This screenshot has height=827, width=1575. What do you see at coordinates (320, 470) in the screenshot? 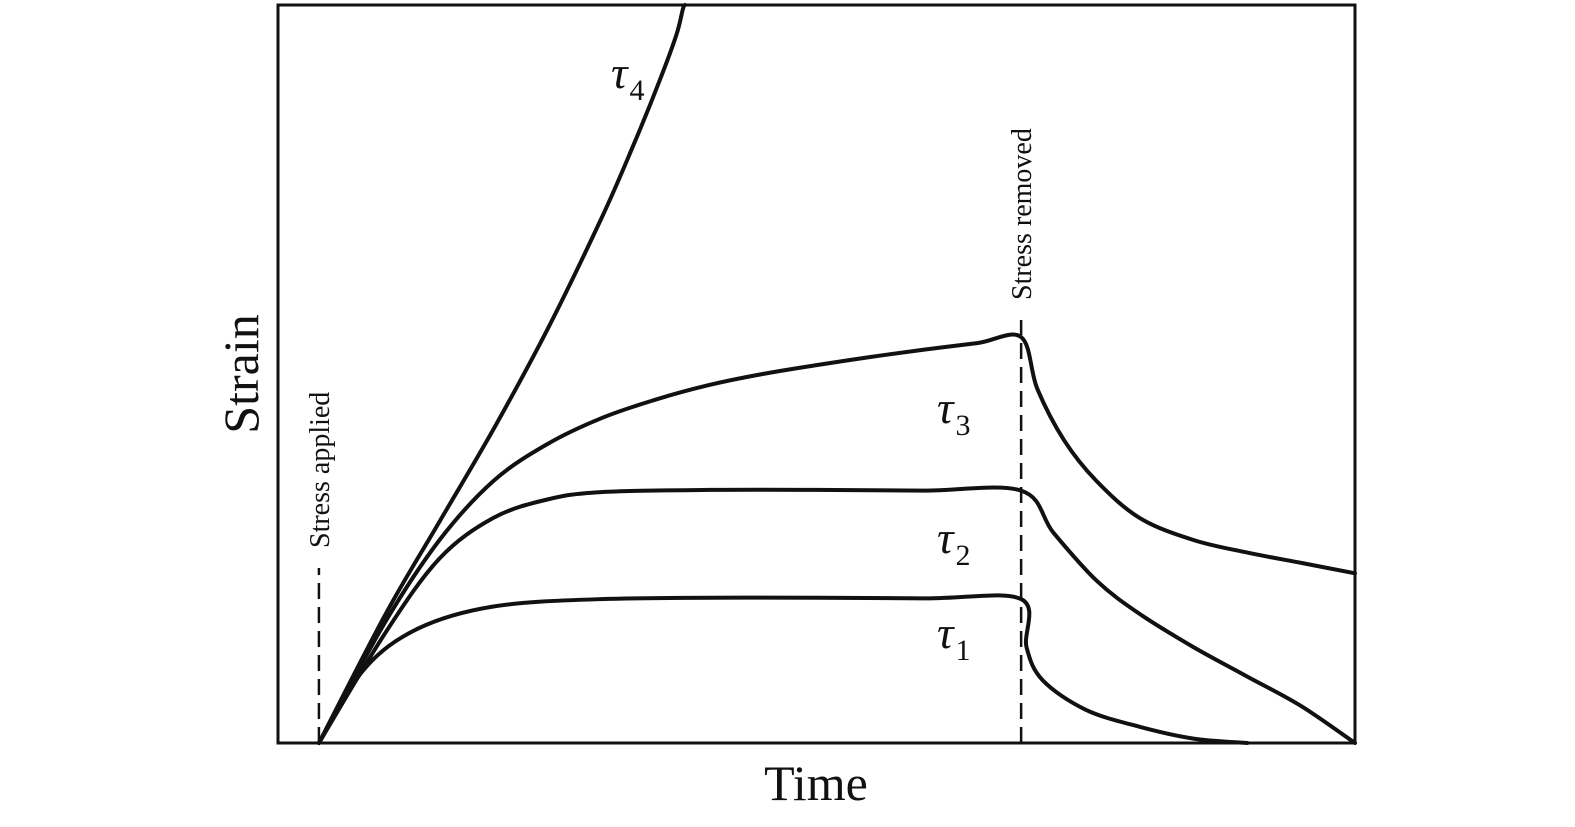
I see `event-label-1: Stress applied` at bounding box center [320, 470].